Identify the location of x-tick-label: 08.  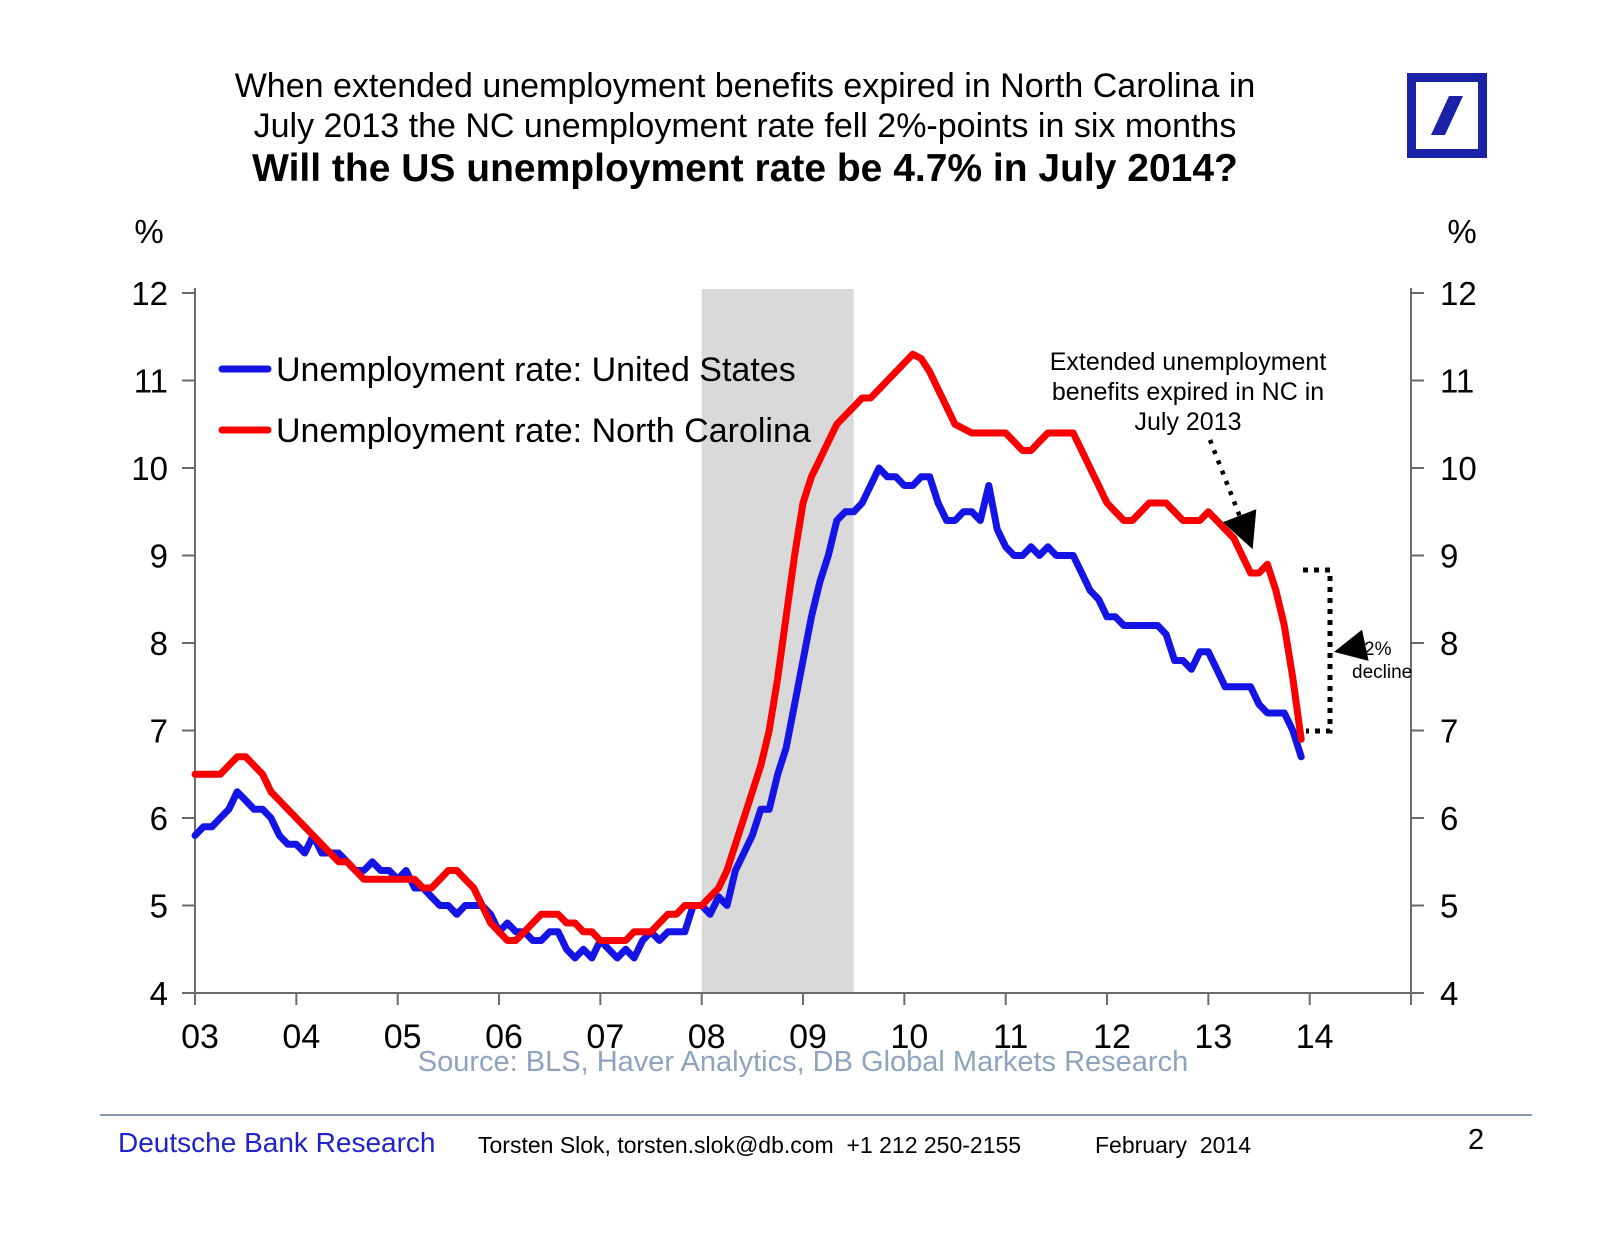
(707, 1037).